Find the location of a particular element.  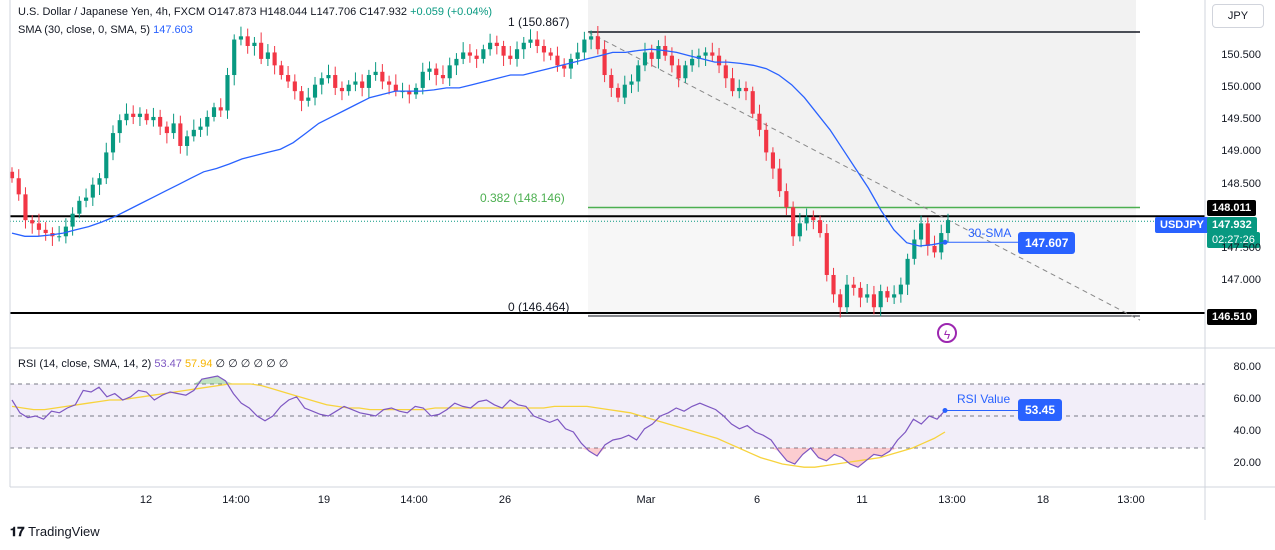

sma-legend: SMA (30, close, 0, SMA, 5) 147.603 is located at coordinates (105, 30).